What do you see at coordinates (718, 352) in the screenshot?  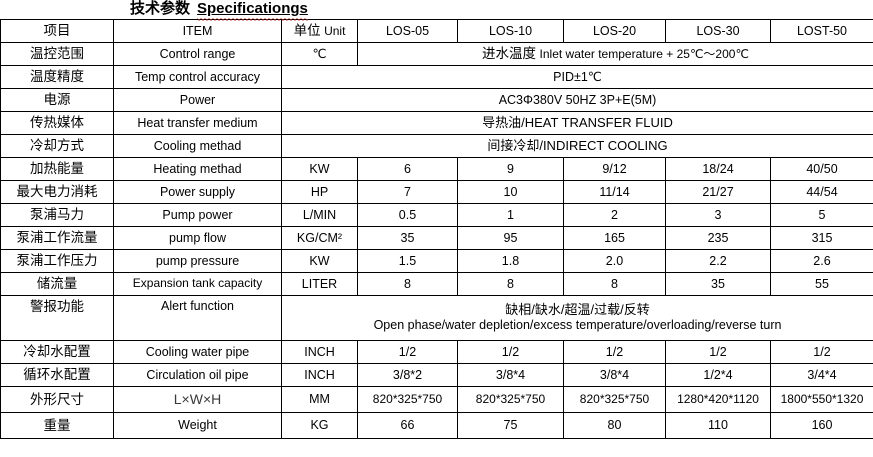 I see `cell-cooling-water-pipe-los-30: 1/2` at bounding box center [718, 352].